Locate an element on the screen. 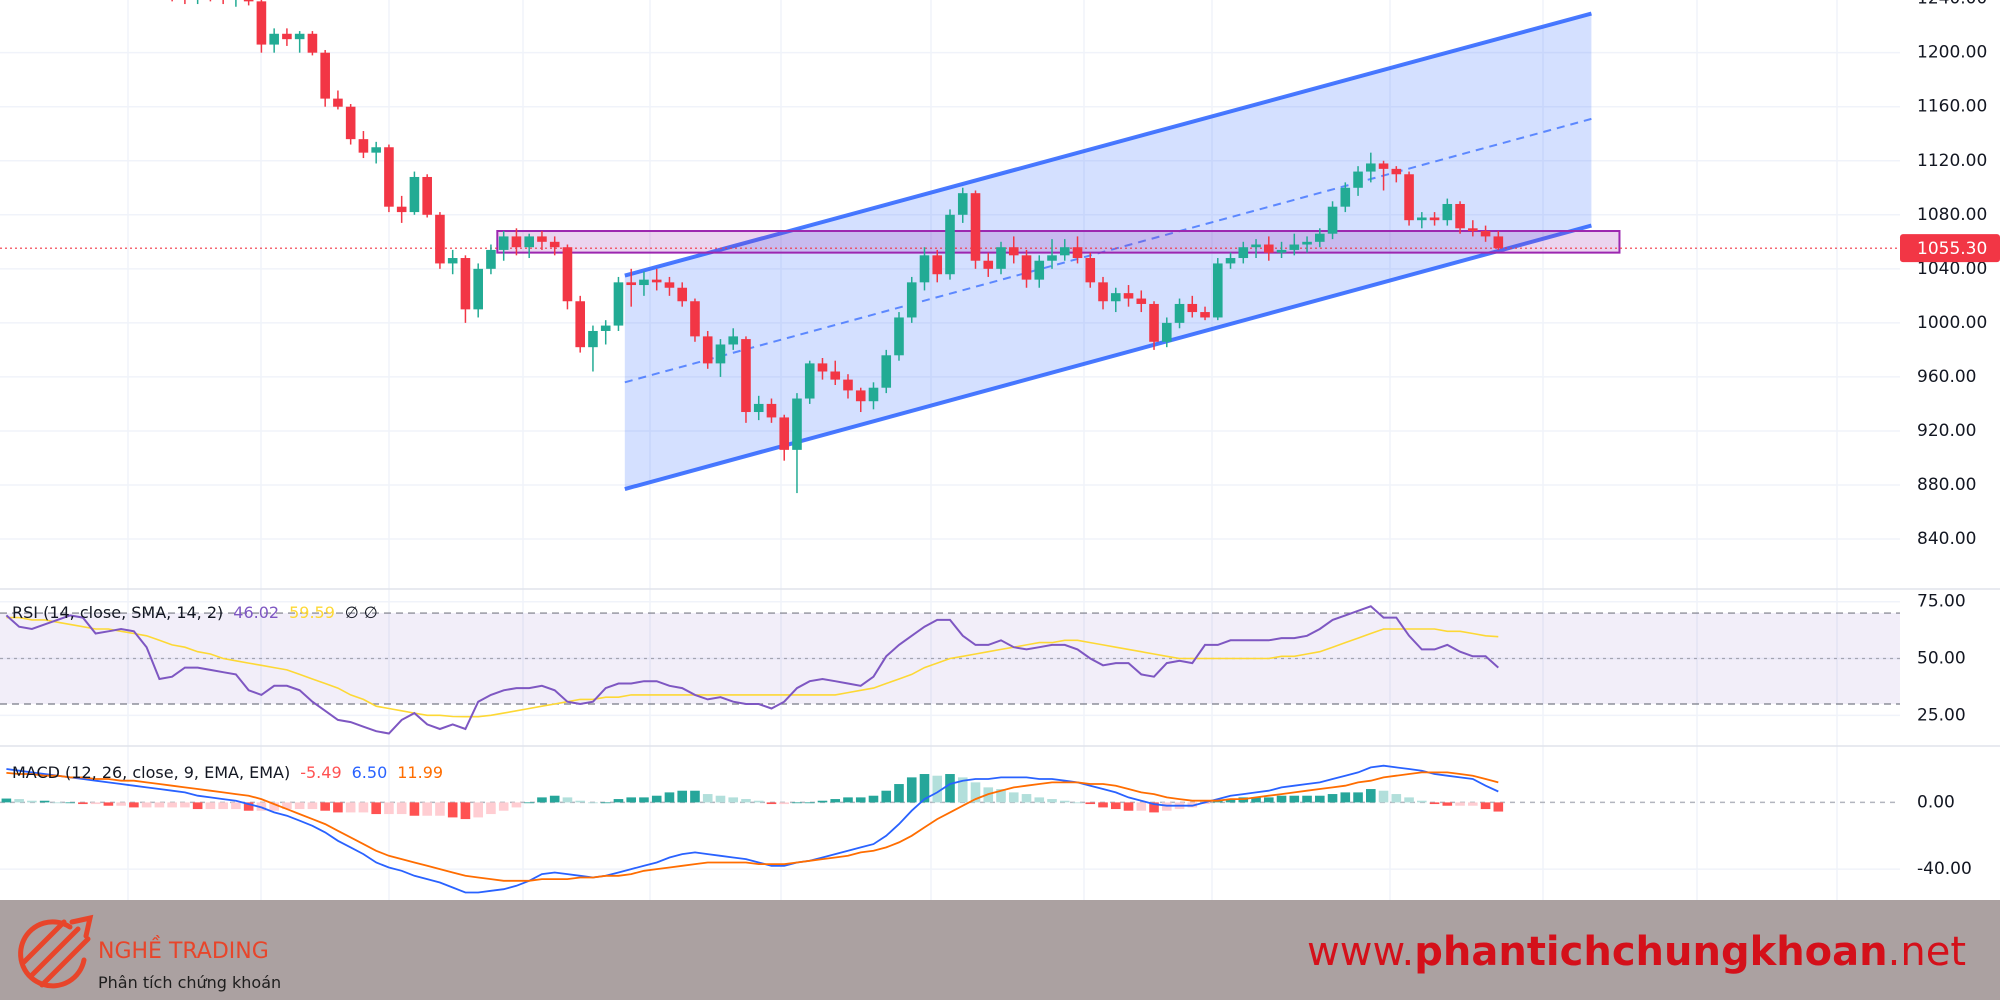 The width and height of the screenshot is (2000, 1000). y-tick-label: 1040.00 is located at coordinates (1952, 269).